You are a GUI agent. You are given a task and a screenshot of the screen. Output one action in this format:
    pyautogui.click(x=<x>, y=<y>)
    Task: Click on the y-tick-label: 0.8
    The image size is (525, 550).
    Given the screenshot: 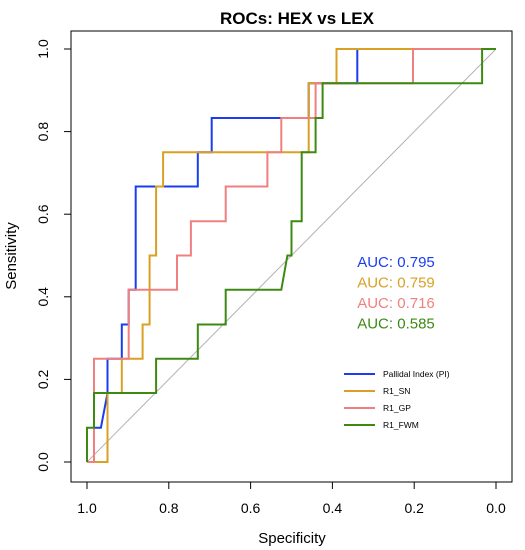 What is the action you would take?
    pyautogui.click(x=43, y=132)
    